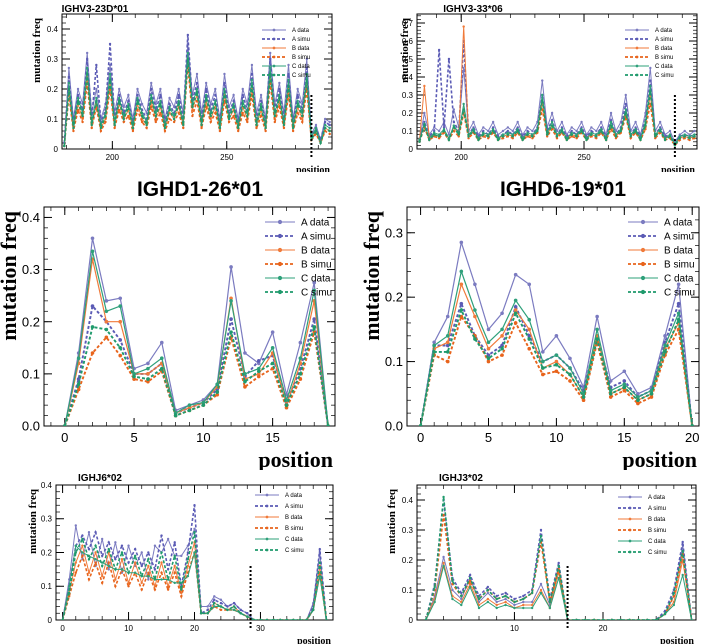 Image resolution: width=727 pixels, height=644 pixels. I want to click on x-tick-label: 200, so click(113, 157).